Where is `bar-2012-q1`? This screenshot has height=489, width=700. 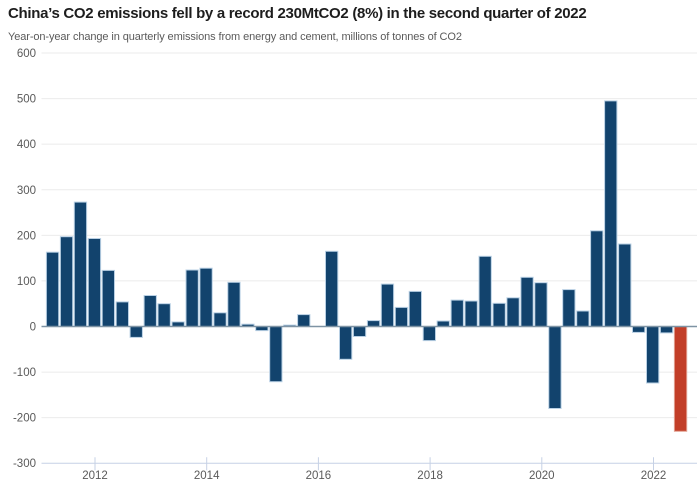
bar-2012-q1 is located at coordinates (108, 298).